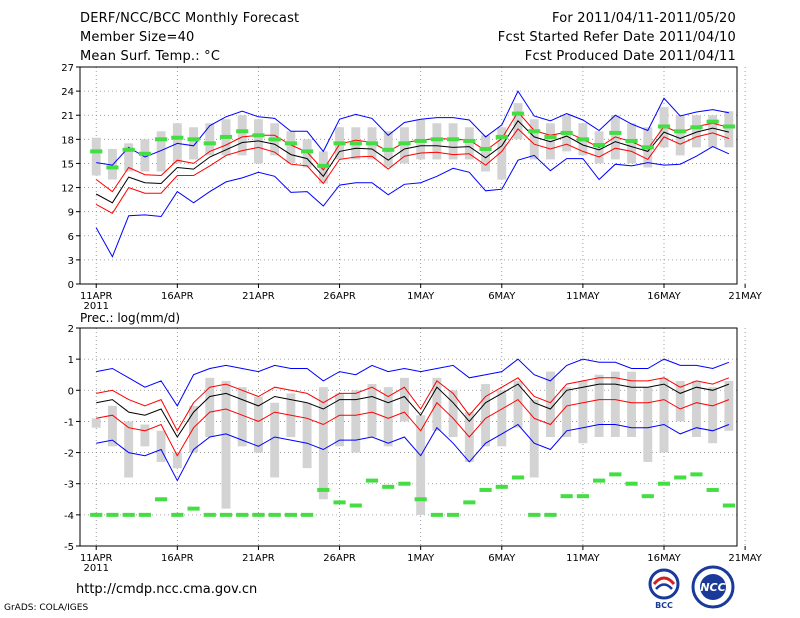  What do you see at coordinates (664, 605) in the screenshot?
I see `bcc-logo-text: BCC` at bounding box center [664, 605].